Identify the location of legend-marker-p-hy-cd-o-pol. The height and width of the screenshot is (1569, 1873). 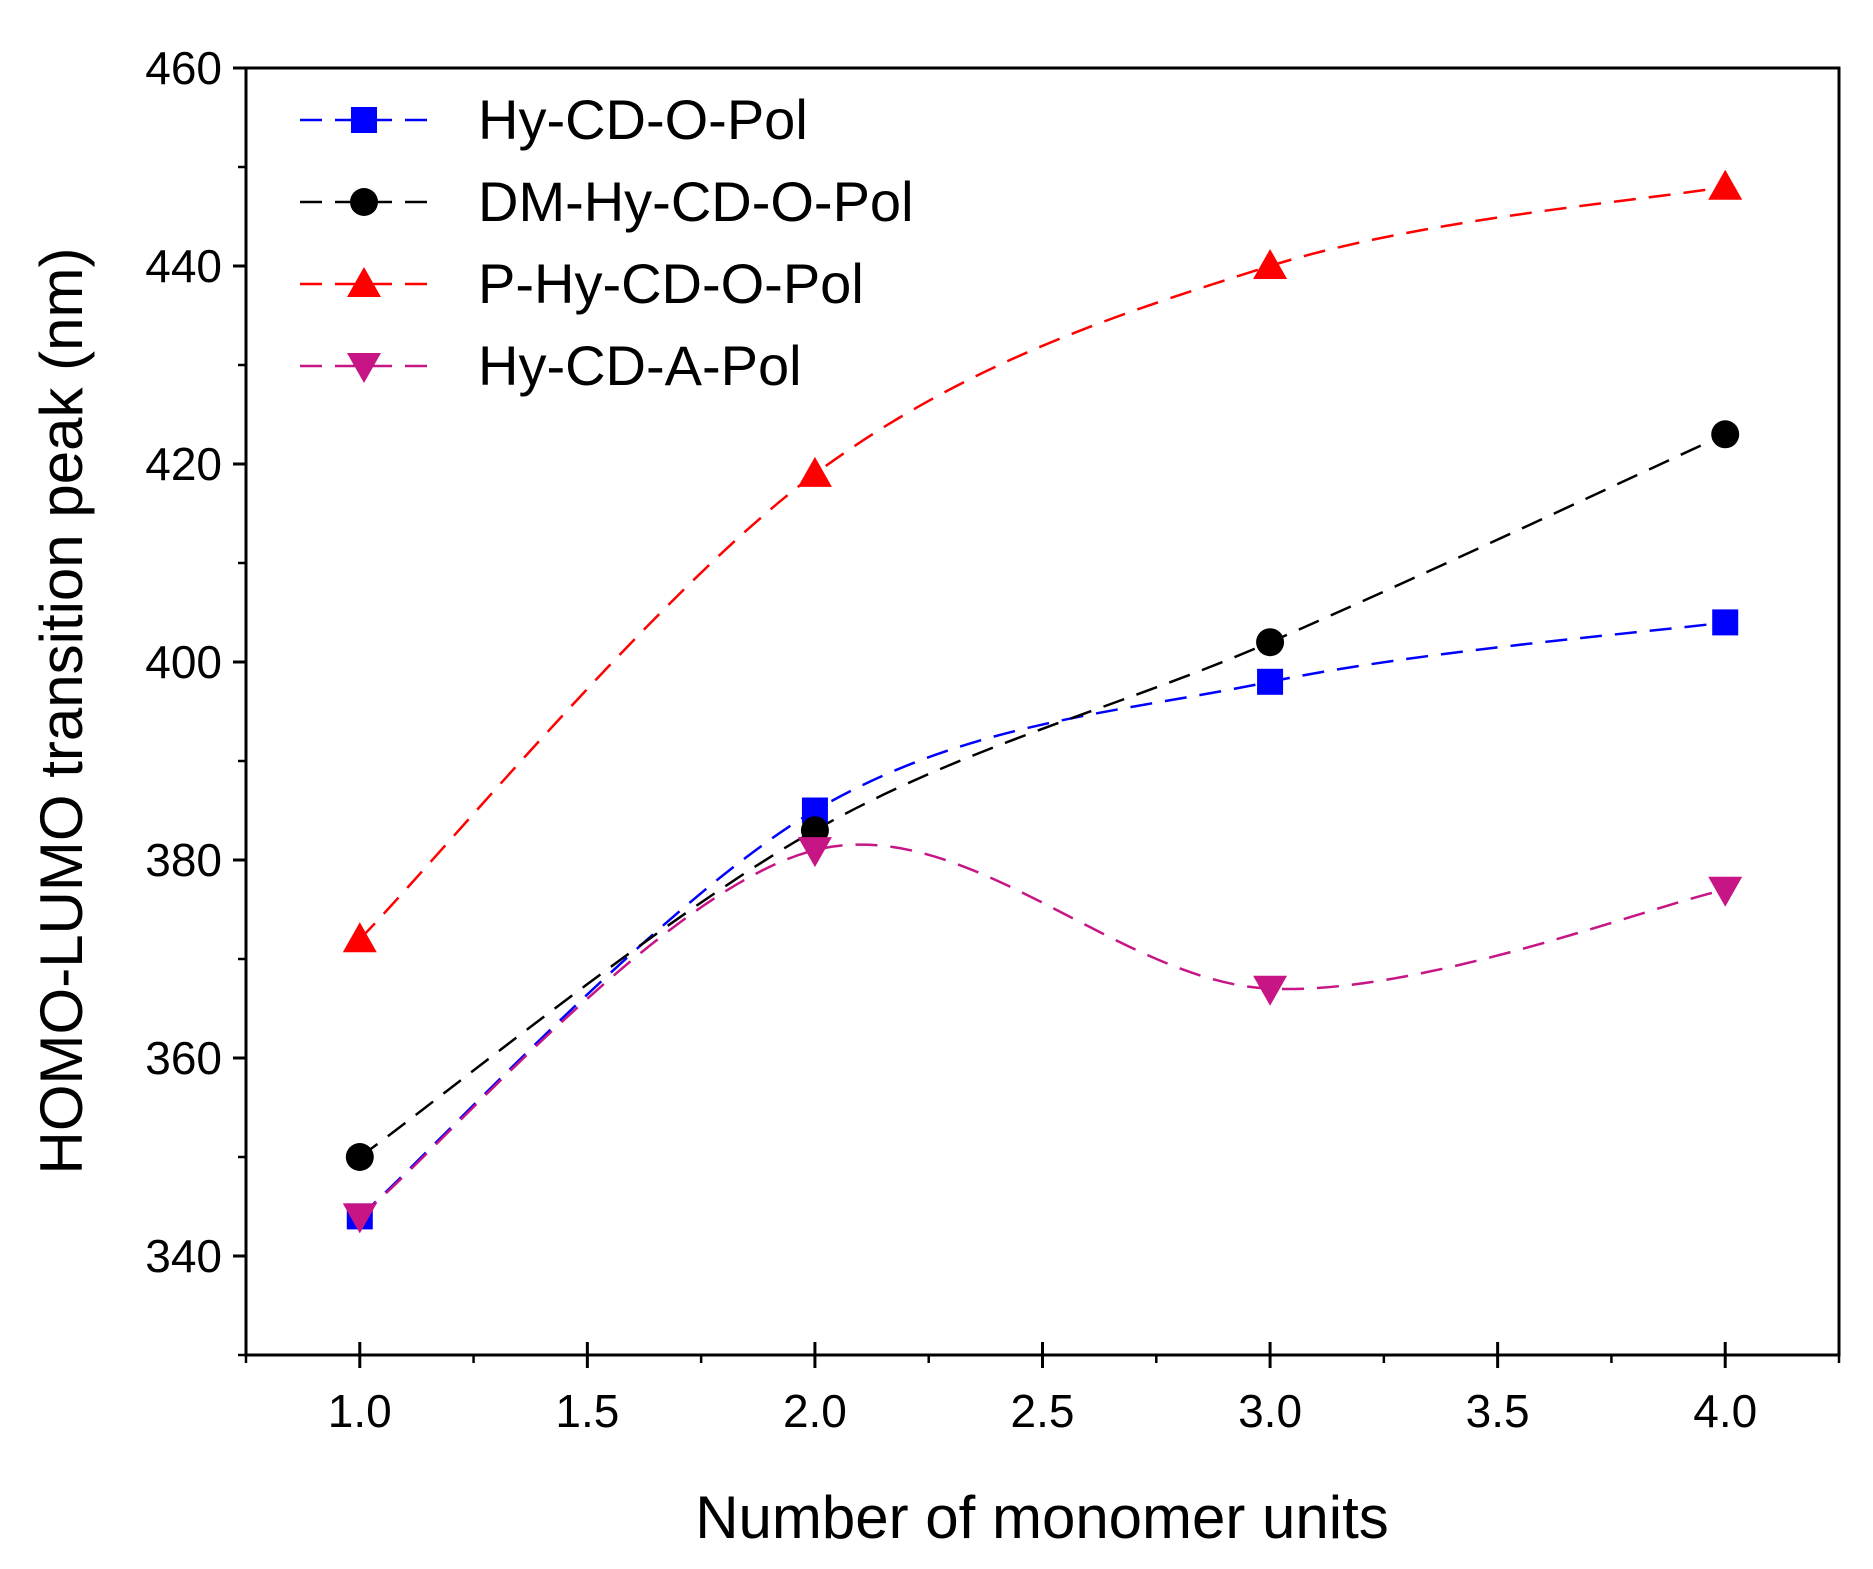
(364, 282).